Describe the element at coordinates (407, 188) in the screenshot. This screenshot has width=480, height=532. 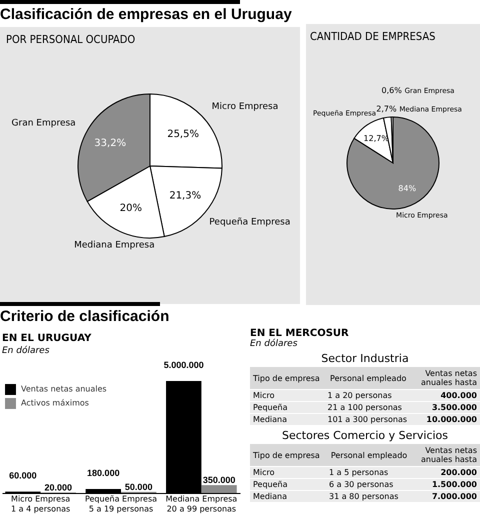
I see `data-label: 84%` at that location.